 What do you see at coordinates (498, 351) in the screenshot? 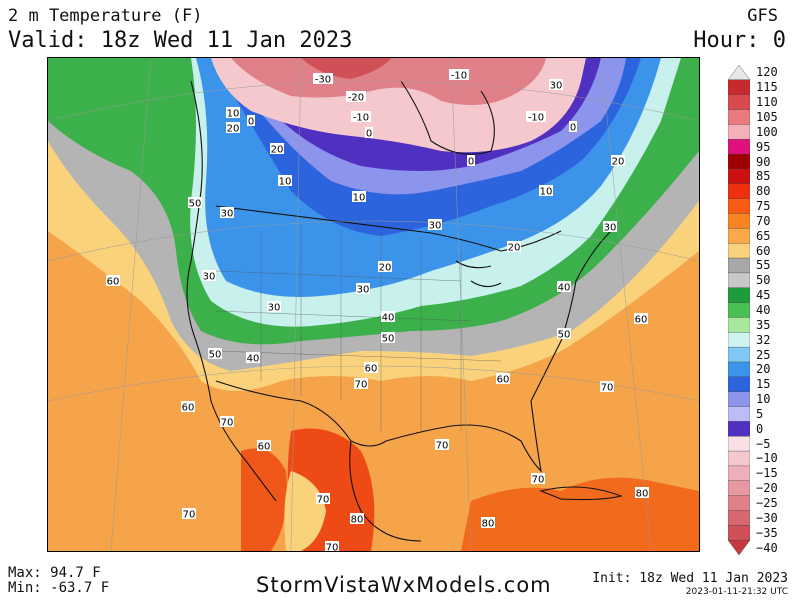
I see `gulf-coastline` at bounding box center [498, 351].